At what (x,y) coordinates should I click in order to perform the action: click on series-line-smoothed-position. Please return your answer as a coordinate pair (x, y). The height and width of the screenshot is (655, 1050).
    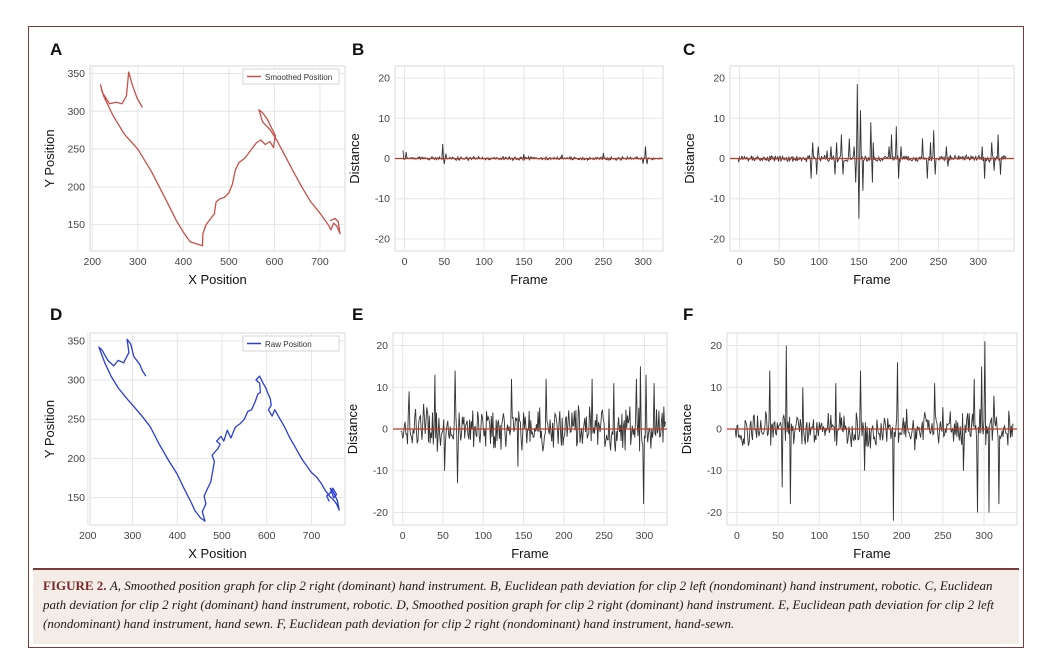
    Looking at the image, I should click on (220, 159).